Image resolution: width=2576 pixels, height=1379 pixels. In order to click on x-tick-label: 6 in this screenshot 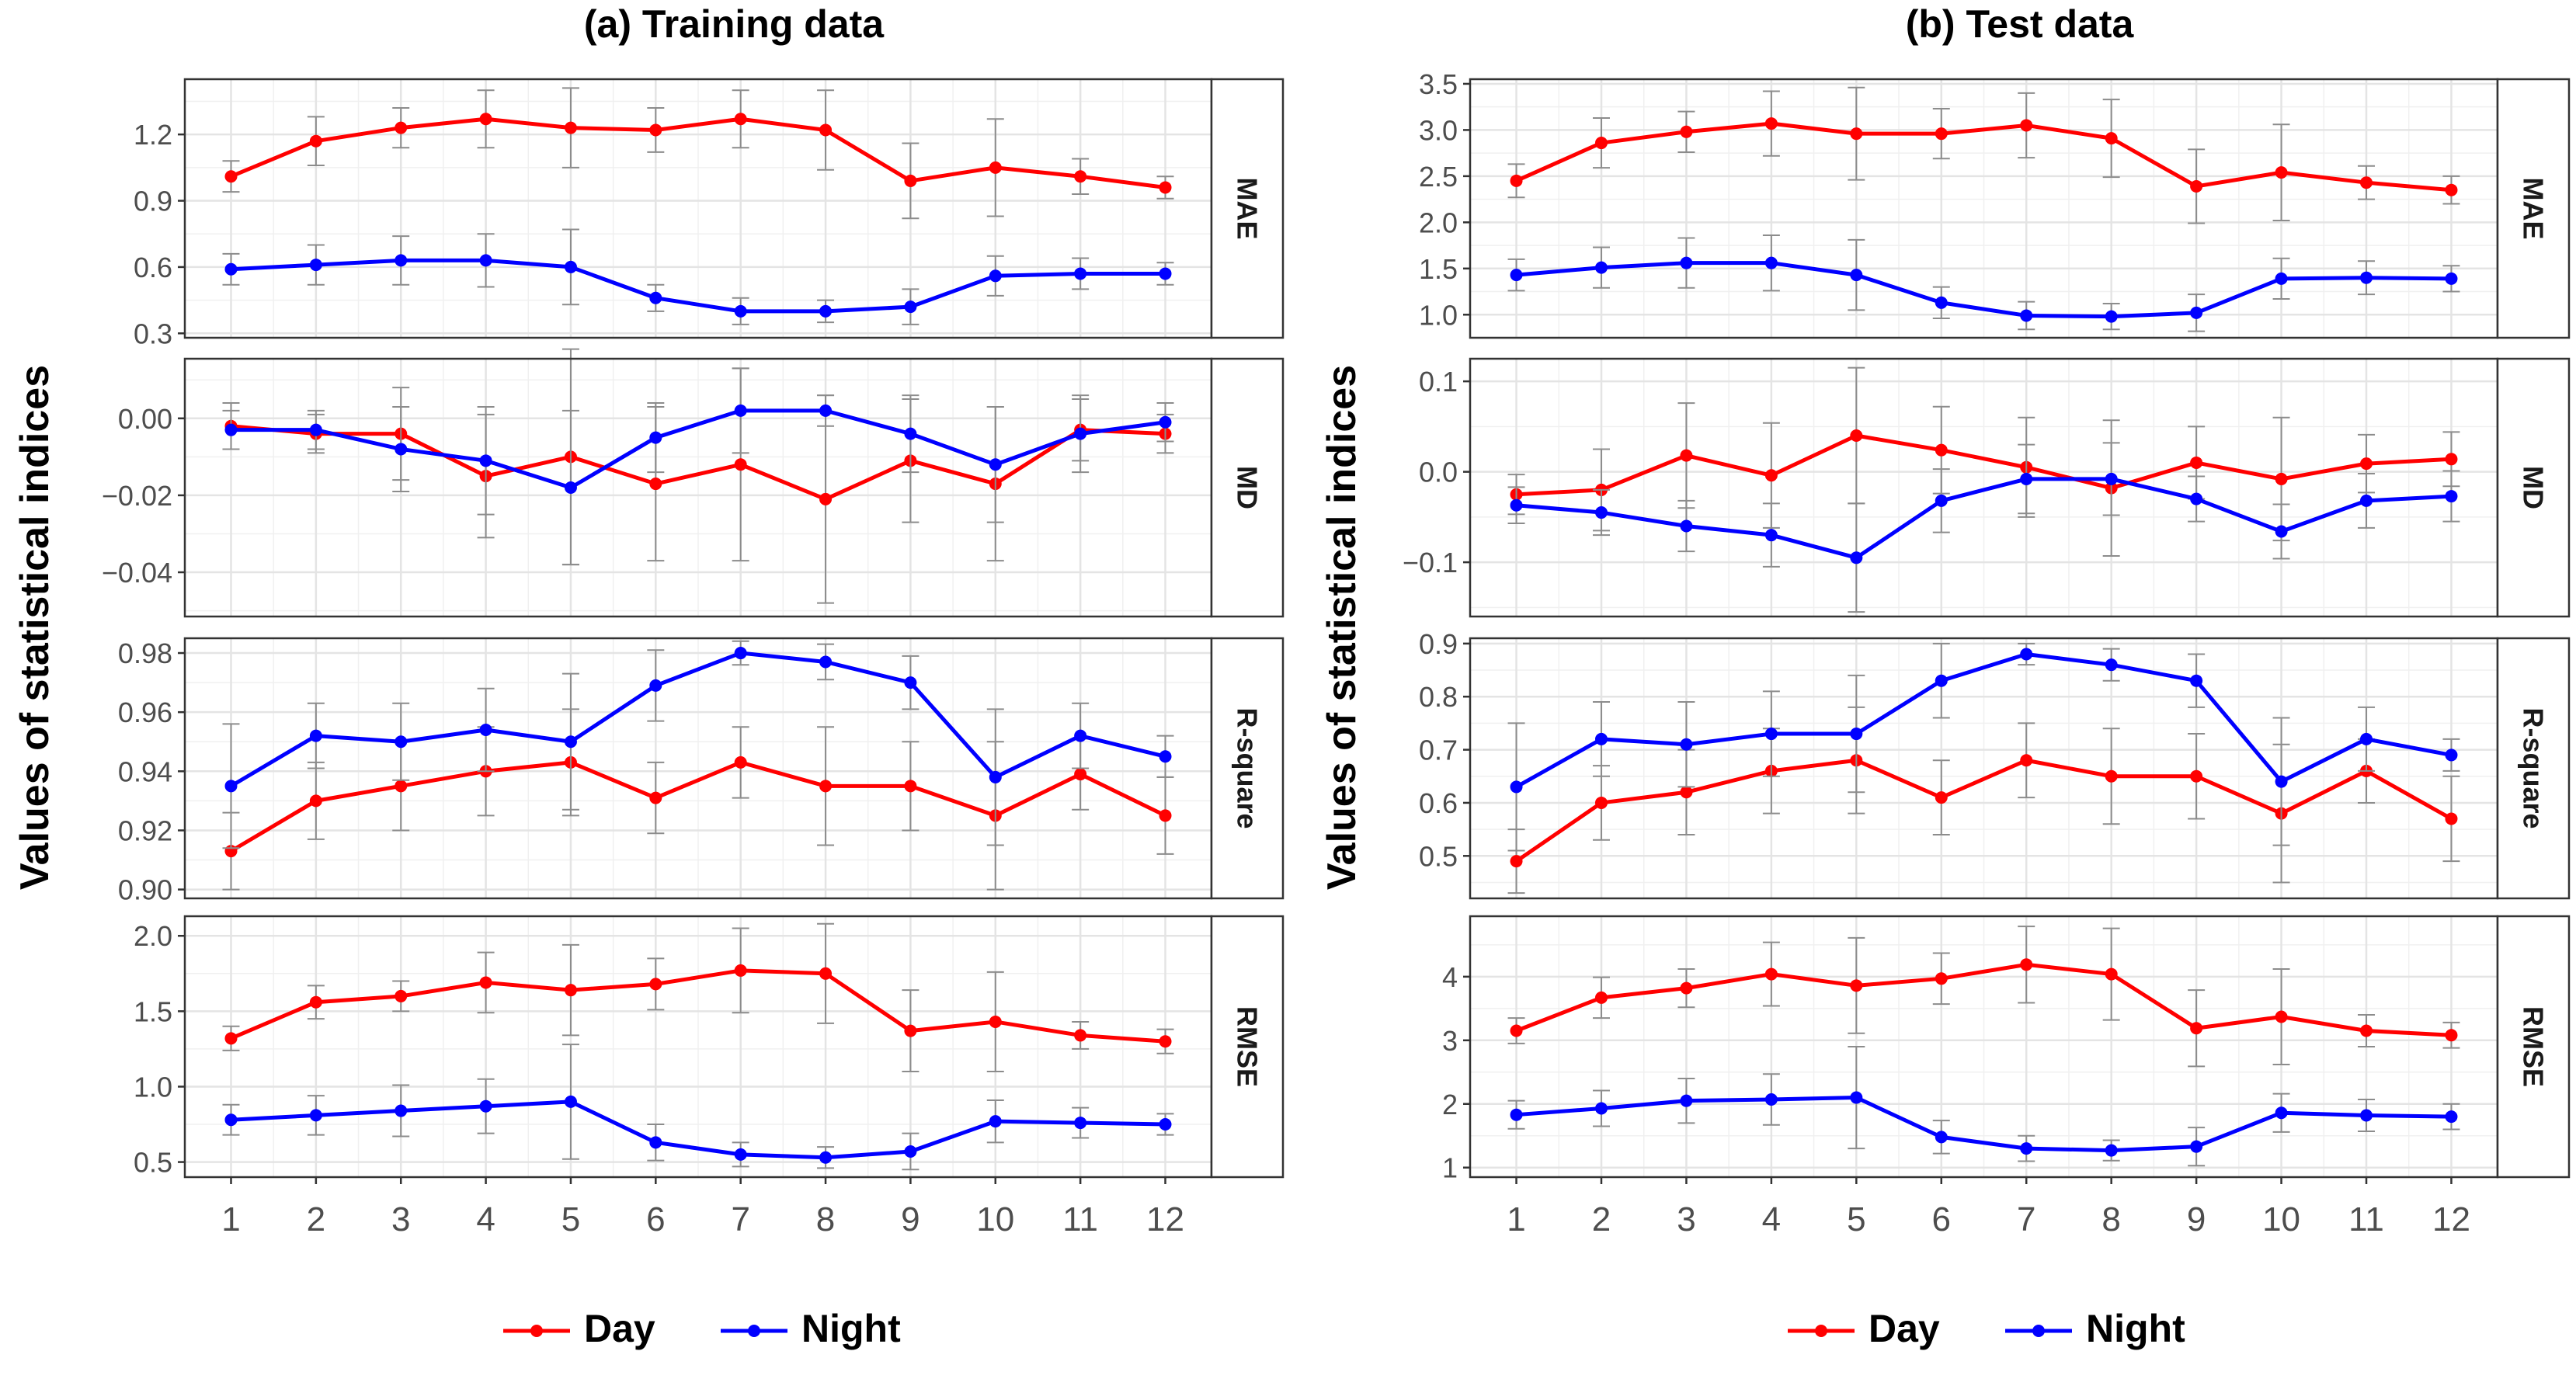, I will do `click(1941, 1219)`.